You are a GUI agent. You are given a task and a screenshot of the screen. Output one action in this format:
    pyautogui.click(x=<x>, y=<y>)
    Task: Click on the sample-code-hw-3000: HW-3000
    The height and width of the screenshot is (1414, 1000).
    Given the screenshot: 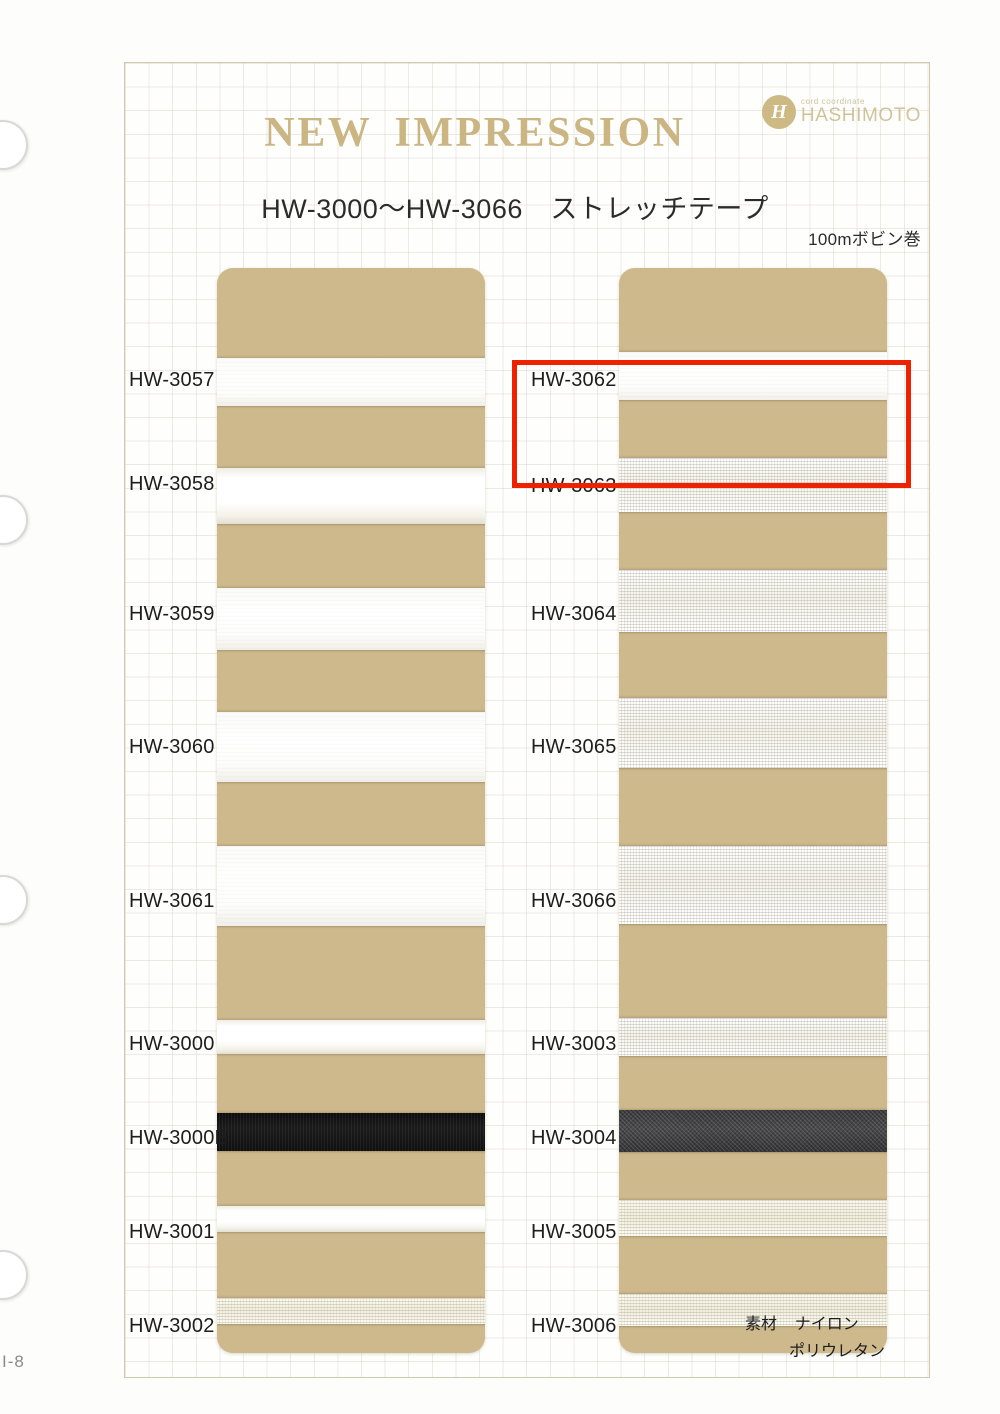 What is the action you would take?
    pyautogui.click(x=172, y=1044)
    